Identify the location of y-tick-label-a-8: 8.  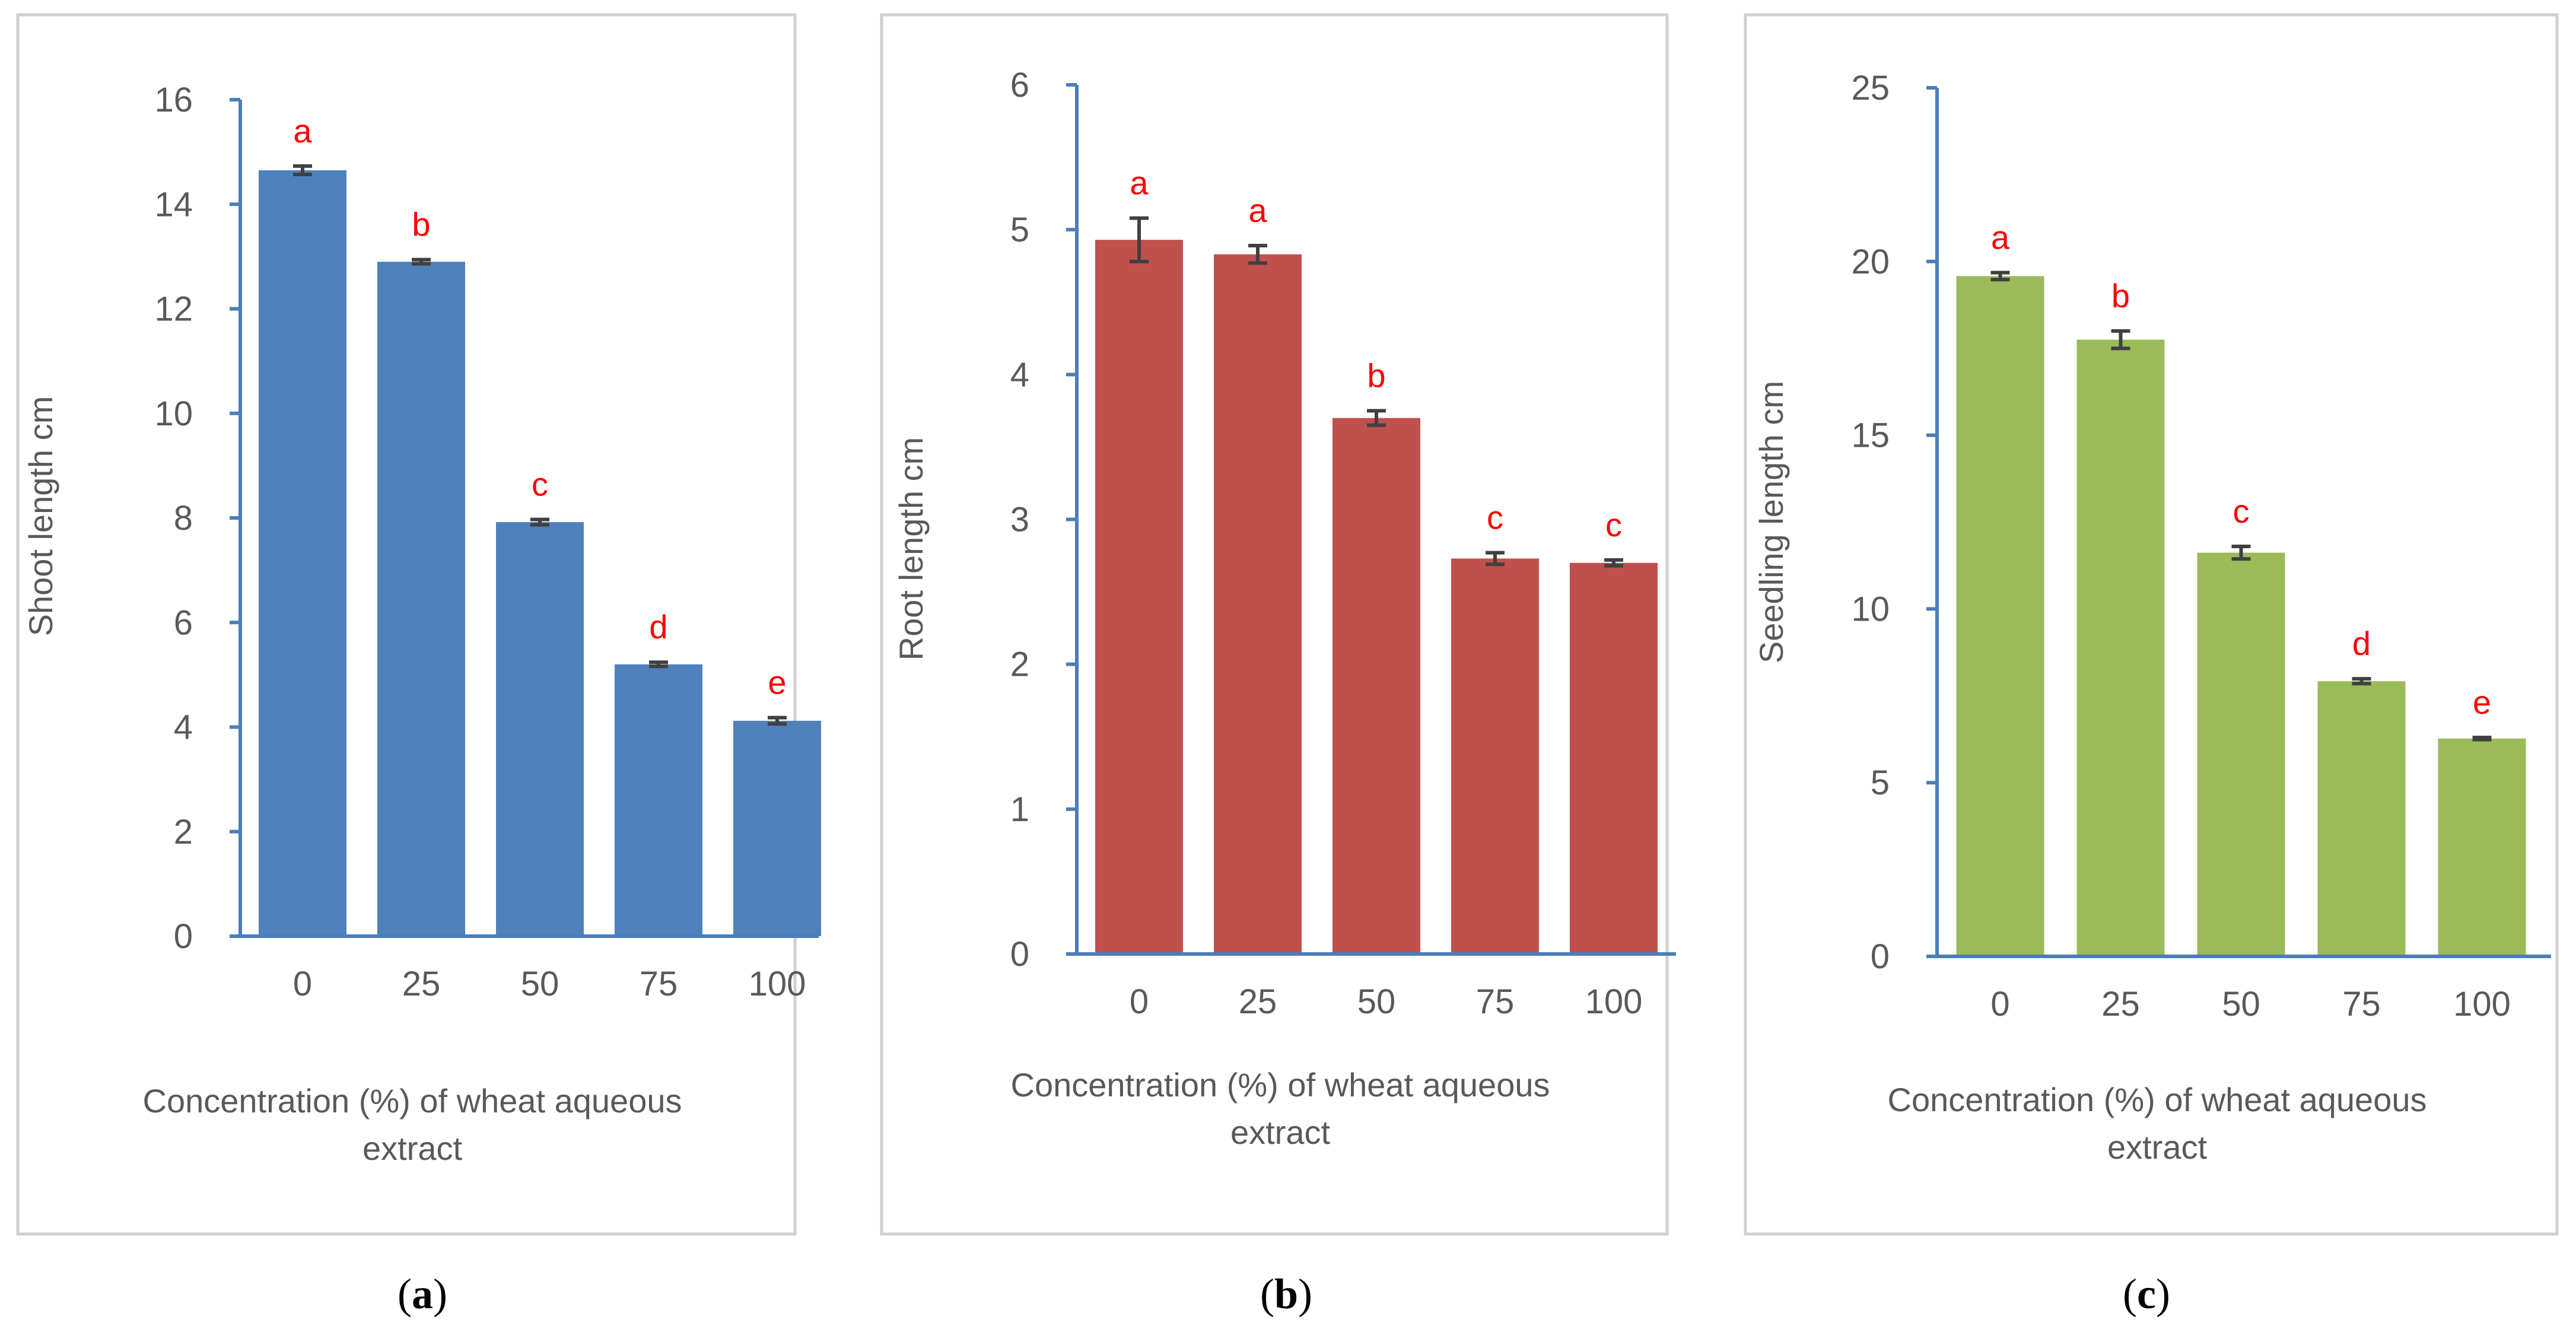
(183, 518).